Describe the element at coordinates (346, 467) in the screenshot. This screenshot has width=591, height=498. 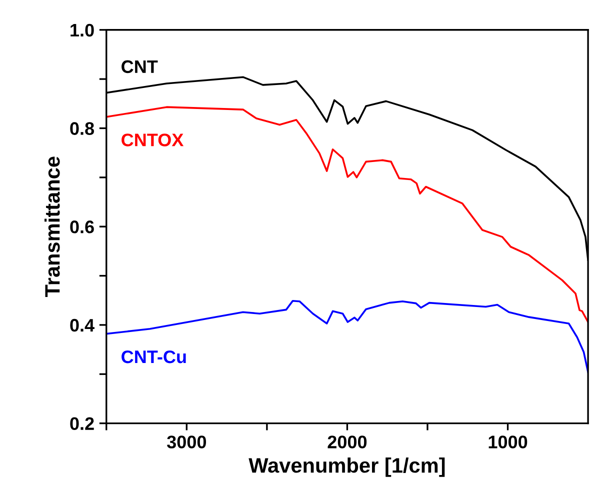
I see `x-axis-title: Wavenumber [1/cm]` at that location.